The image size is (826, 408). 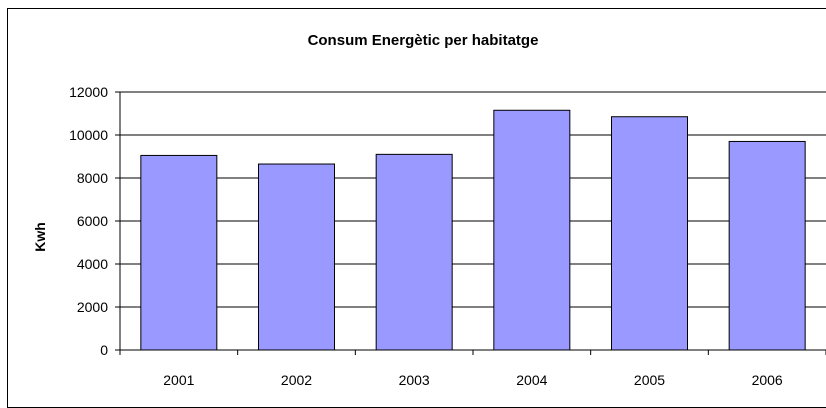 What do you see at coordinates (767, 245) in the screenshot?
I see `bar-2006` at bounding box center [767, 245].